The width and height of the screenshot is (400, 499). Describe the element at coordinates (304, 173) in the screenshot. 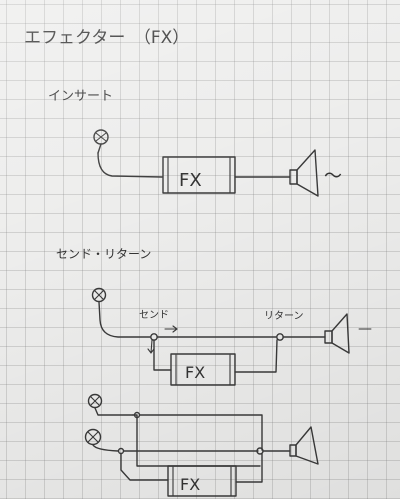

I see `insert-speaker-icon` at that location.